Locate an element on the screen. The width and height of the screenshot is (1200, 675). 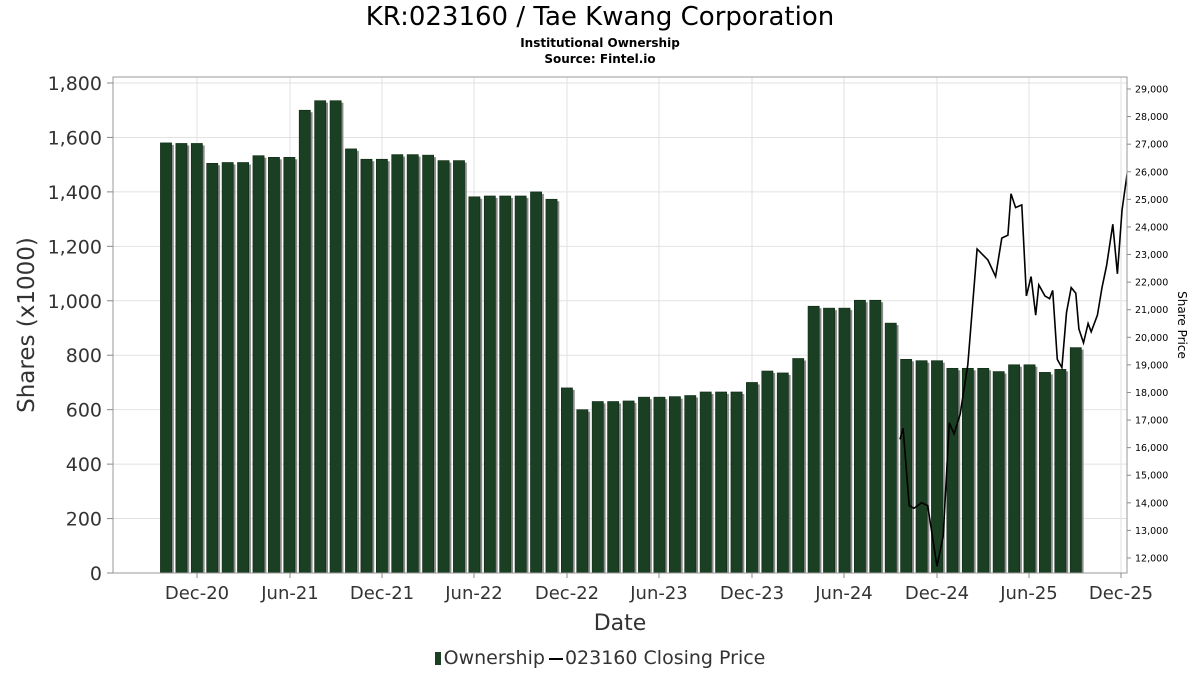
y-tick-label: 200 is located at coordinates (84, 520).